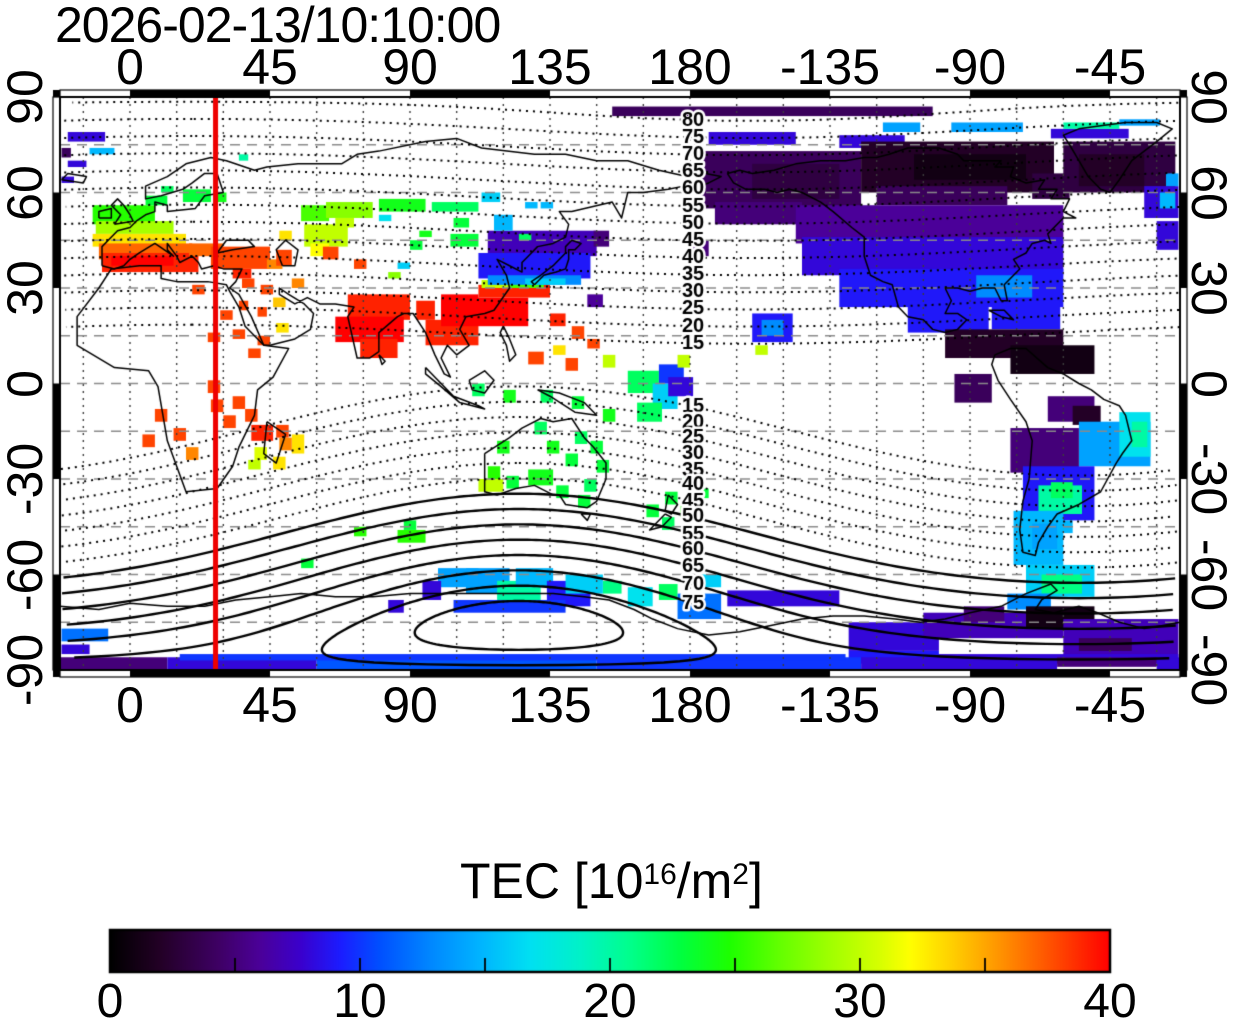 The width and height of the screenshot is (1235, 1021). What do you see at coordinates (278, 26) in the screenshot?
I see `plot-title: 2026-02-13/10:10:00` at bounding box center [278, 26].